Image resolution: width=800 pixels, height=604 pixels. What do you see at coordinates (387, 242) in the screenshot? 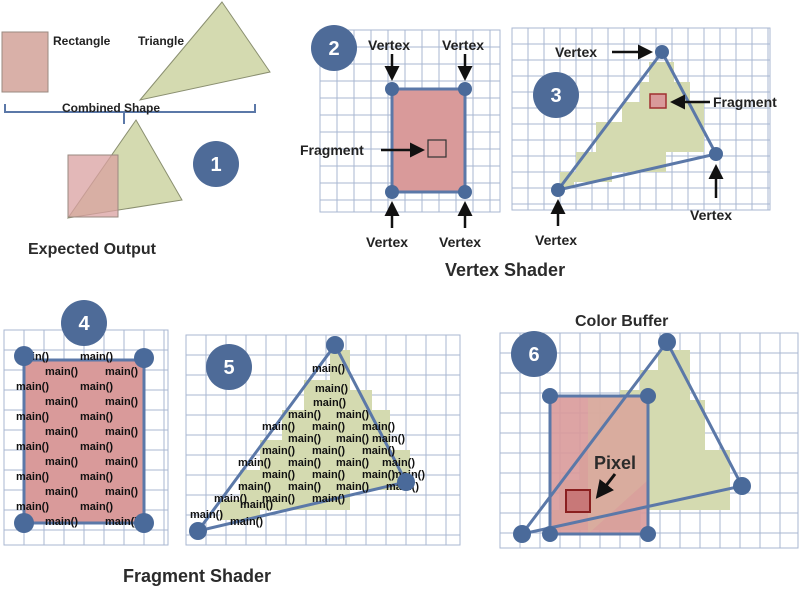
I see `vertex-label-bottom-left: Vertex` at bounding box center [387, 242].